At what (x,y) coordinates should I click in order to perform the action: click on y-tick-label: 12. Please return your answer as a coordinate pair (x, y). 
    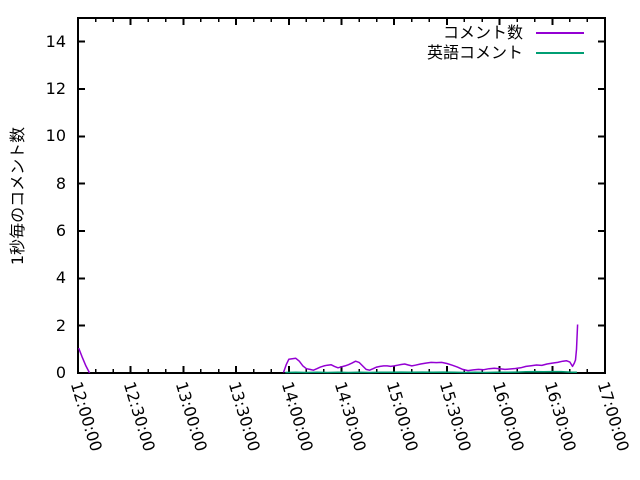
    Looking at the image, I should click on (55, 88).